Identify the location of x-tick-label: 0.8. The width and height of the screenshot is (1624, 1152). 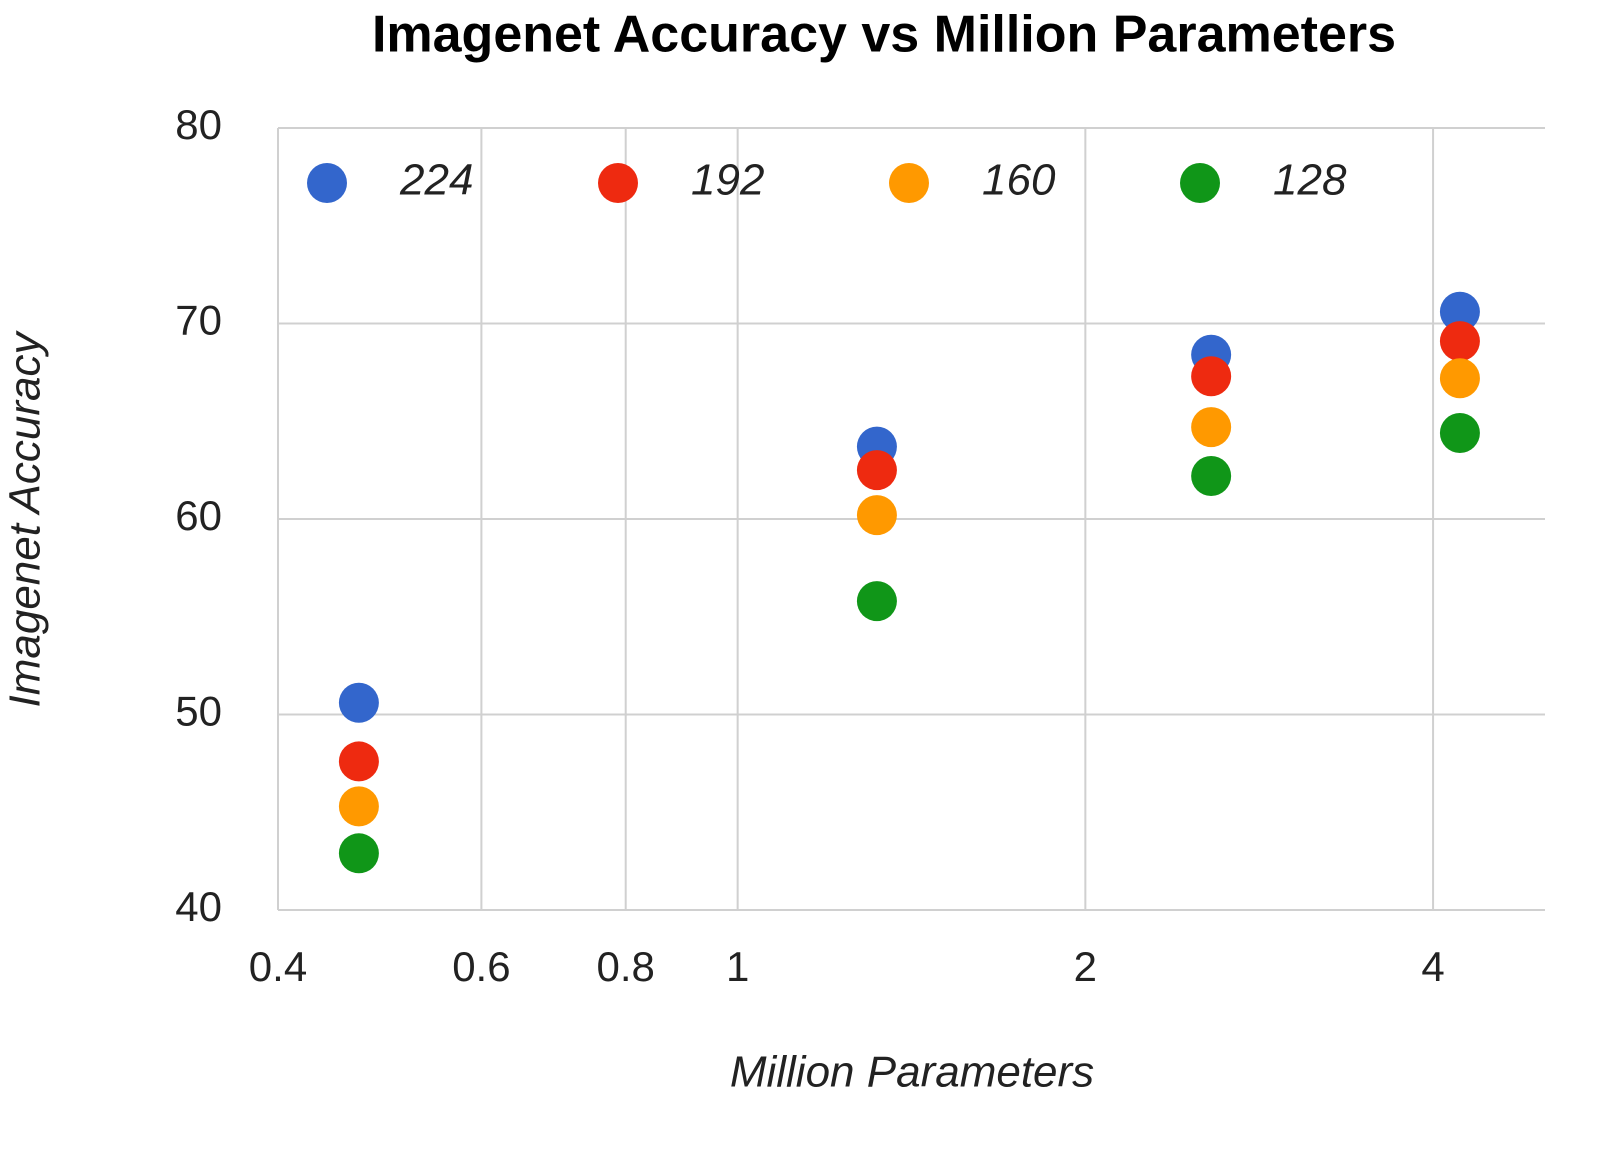
(626, 966).